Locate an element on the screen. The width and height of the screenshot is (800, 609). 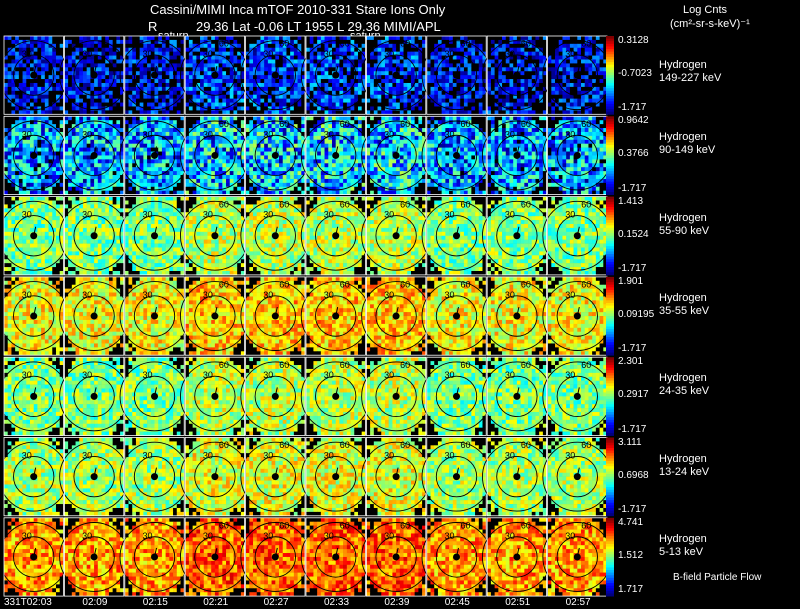
panel-border is located at coordinates (154, 155).